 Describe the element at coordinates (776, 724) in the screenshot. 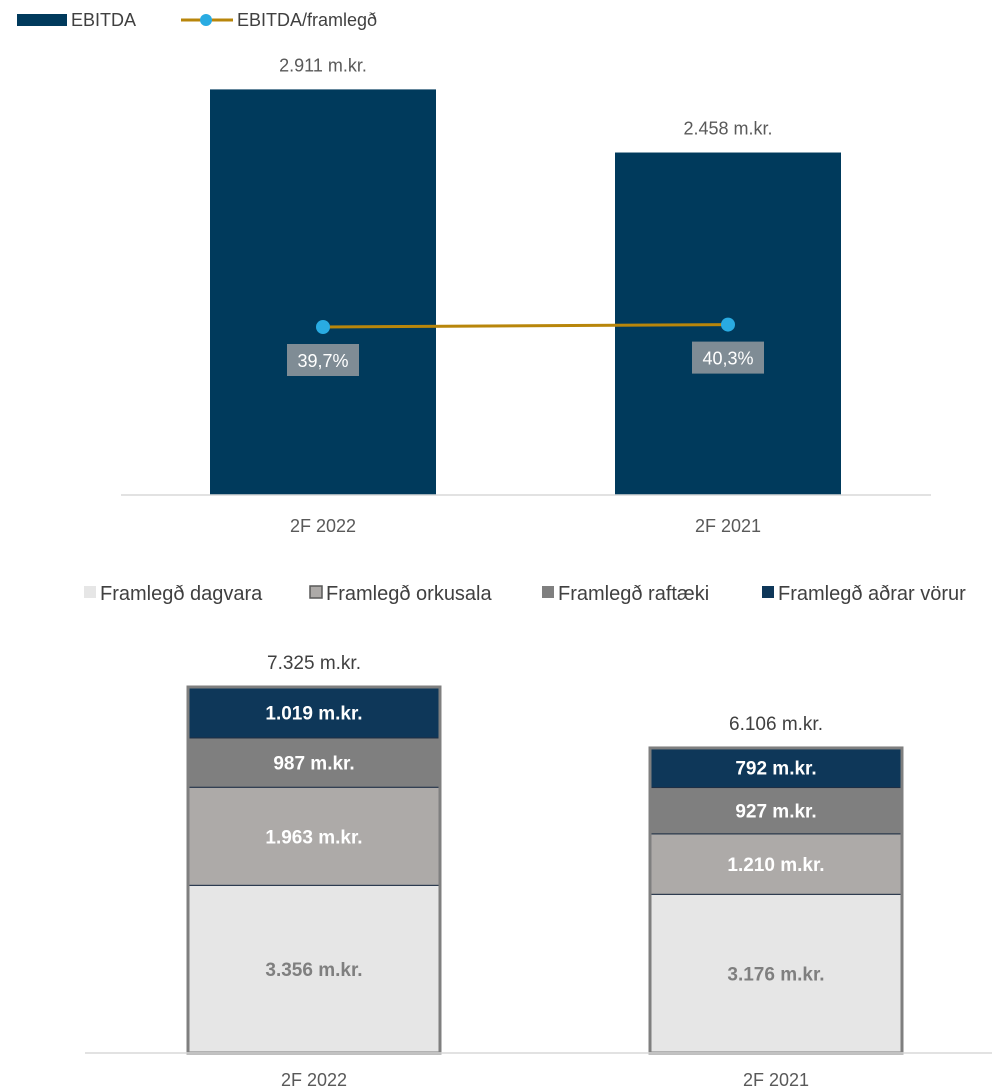

I see `stack-total-label-1: 6.106 m.kr.` at that location.